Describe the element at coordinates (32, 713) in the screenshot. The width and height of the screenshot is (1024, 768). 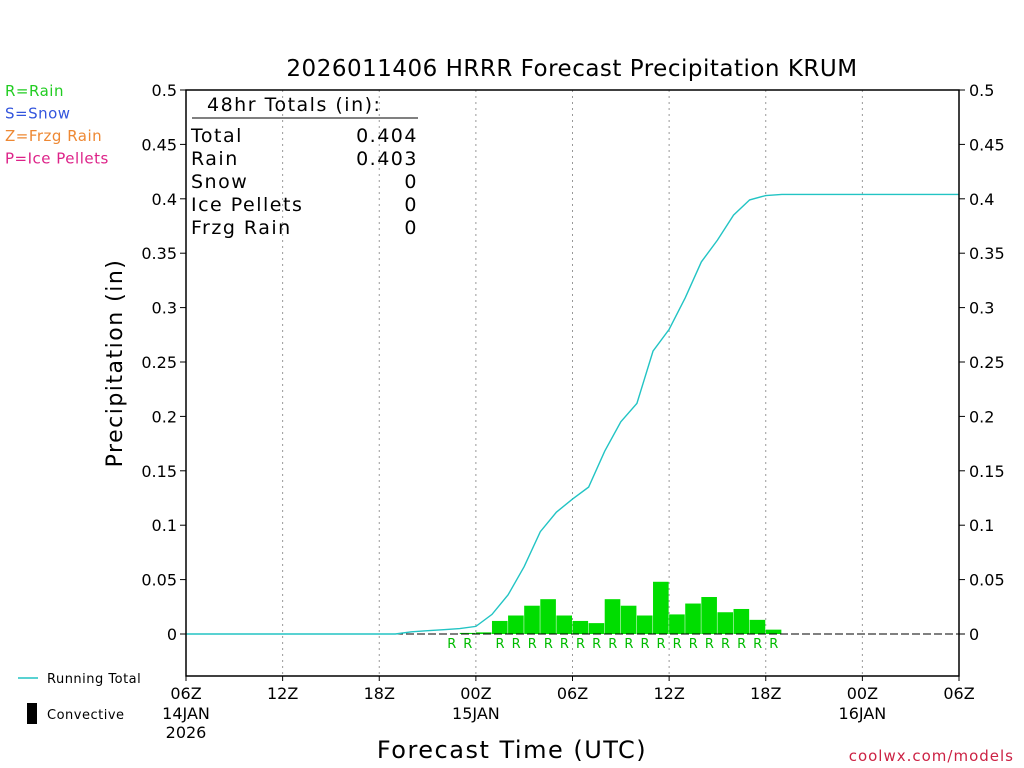
I see `legend-bar-swatch` at that location.